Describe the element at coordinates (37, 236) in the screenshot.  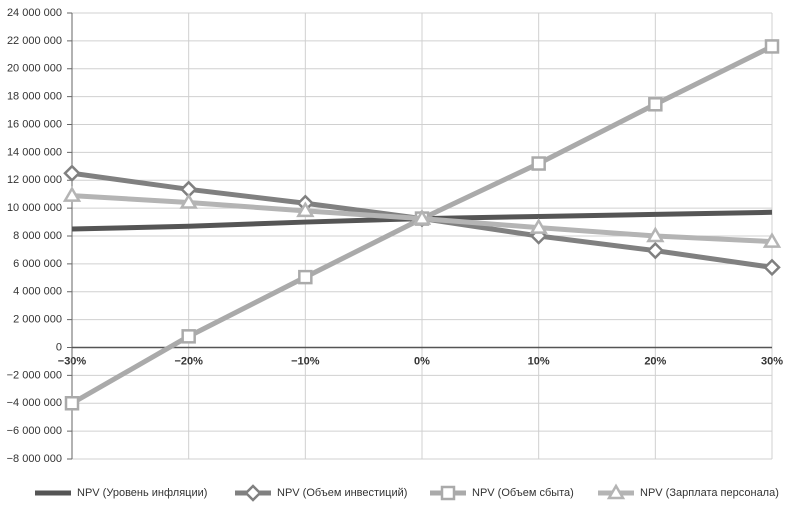
I see `y-tick-label: 8 000 000` at that location.